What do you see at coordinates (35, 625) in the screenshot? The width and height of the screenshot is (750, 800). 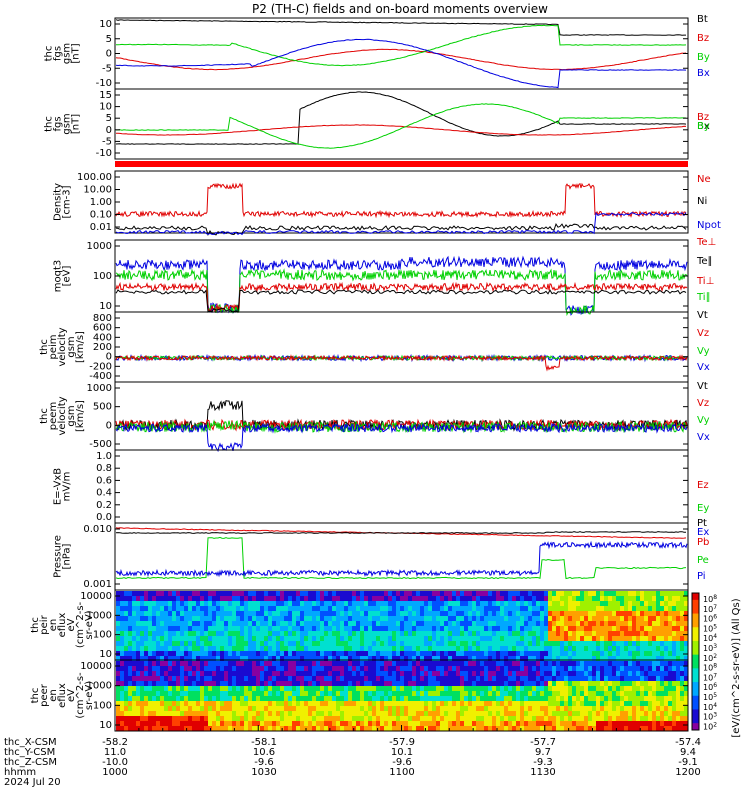 I see `y-axis-label: thc` at bounding box center [35, 625].